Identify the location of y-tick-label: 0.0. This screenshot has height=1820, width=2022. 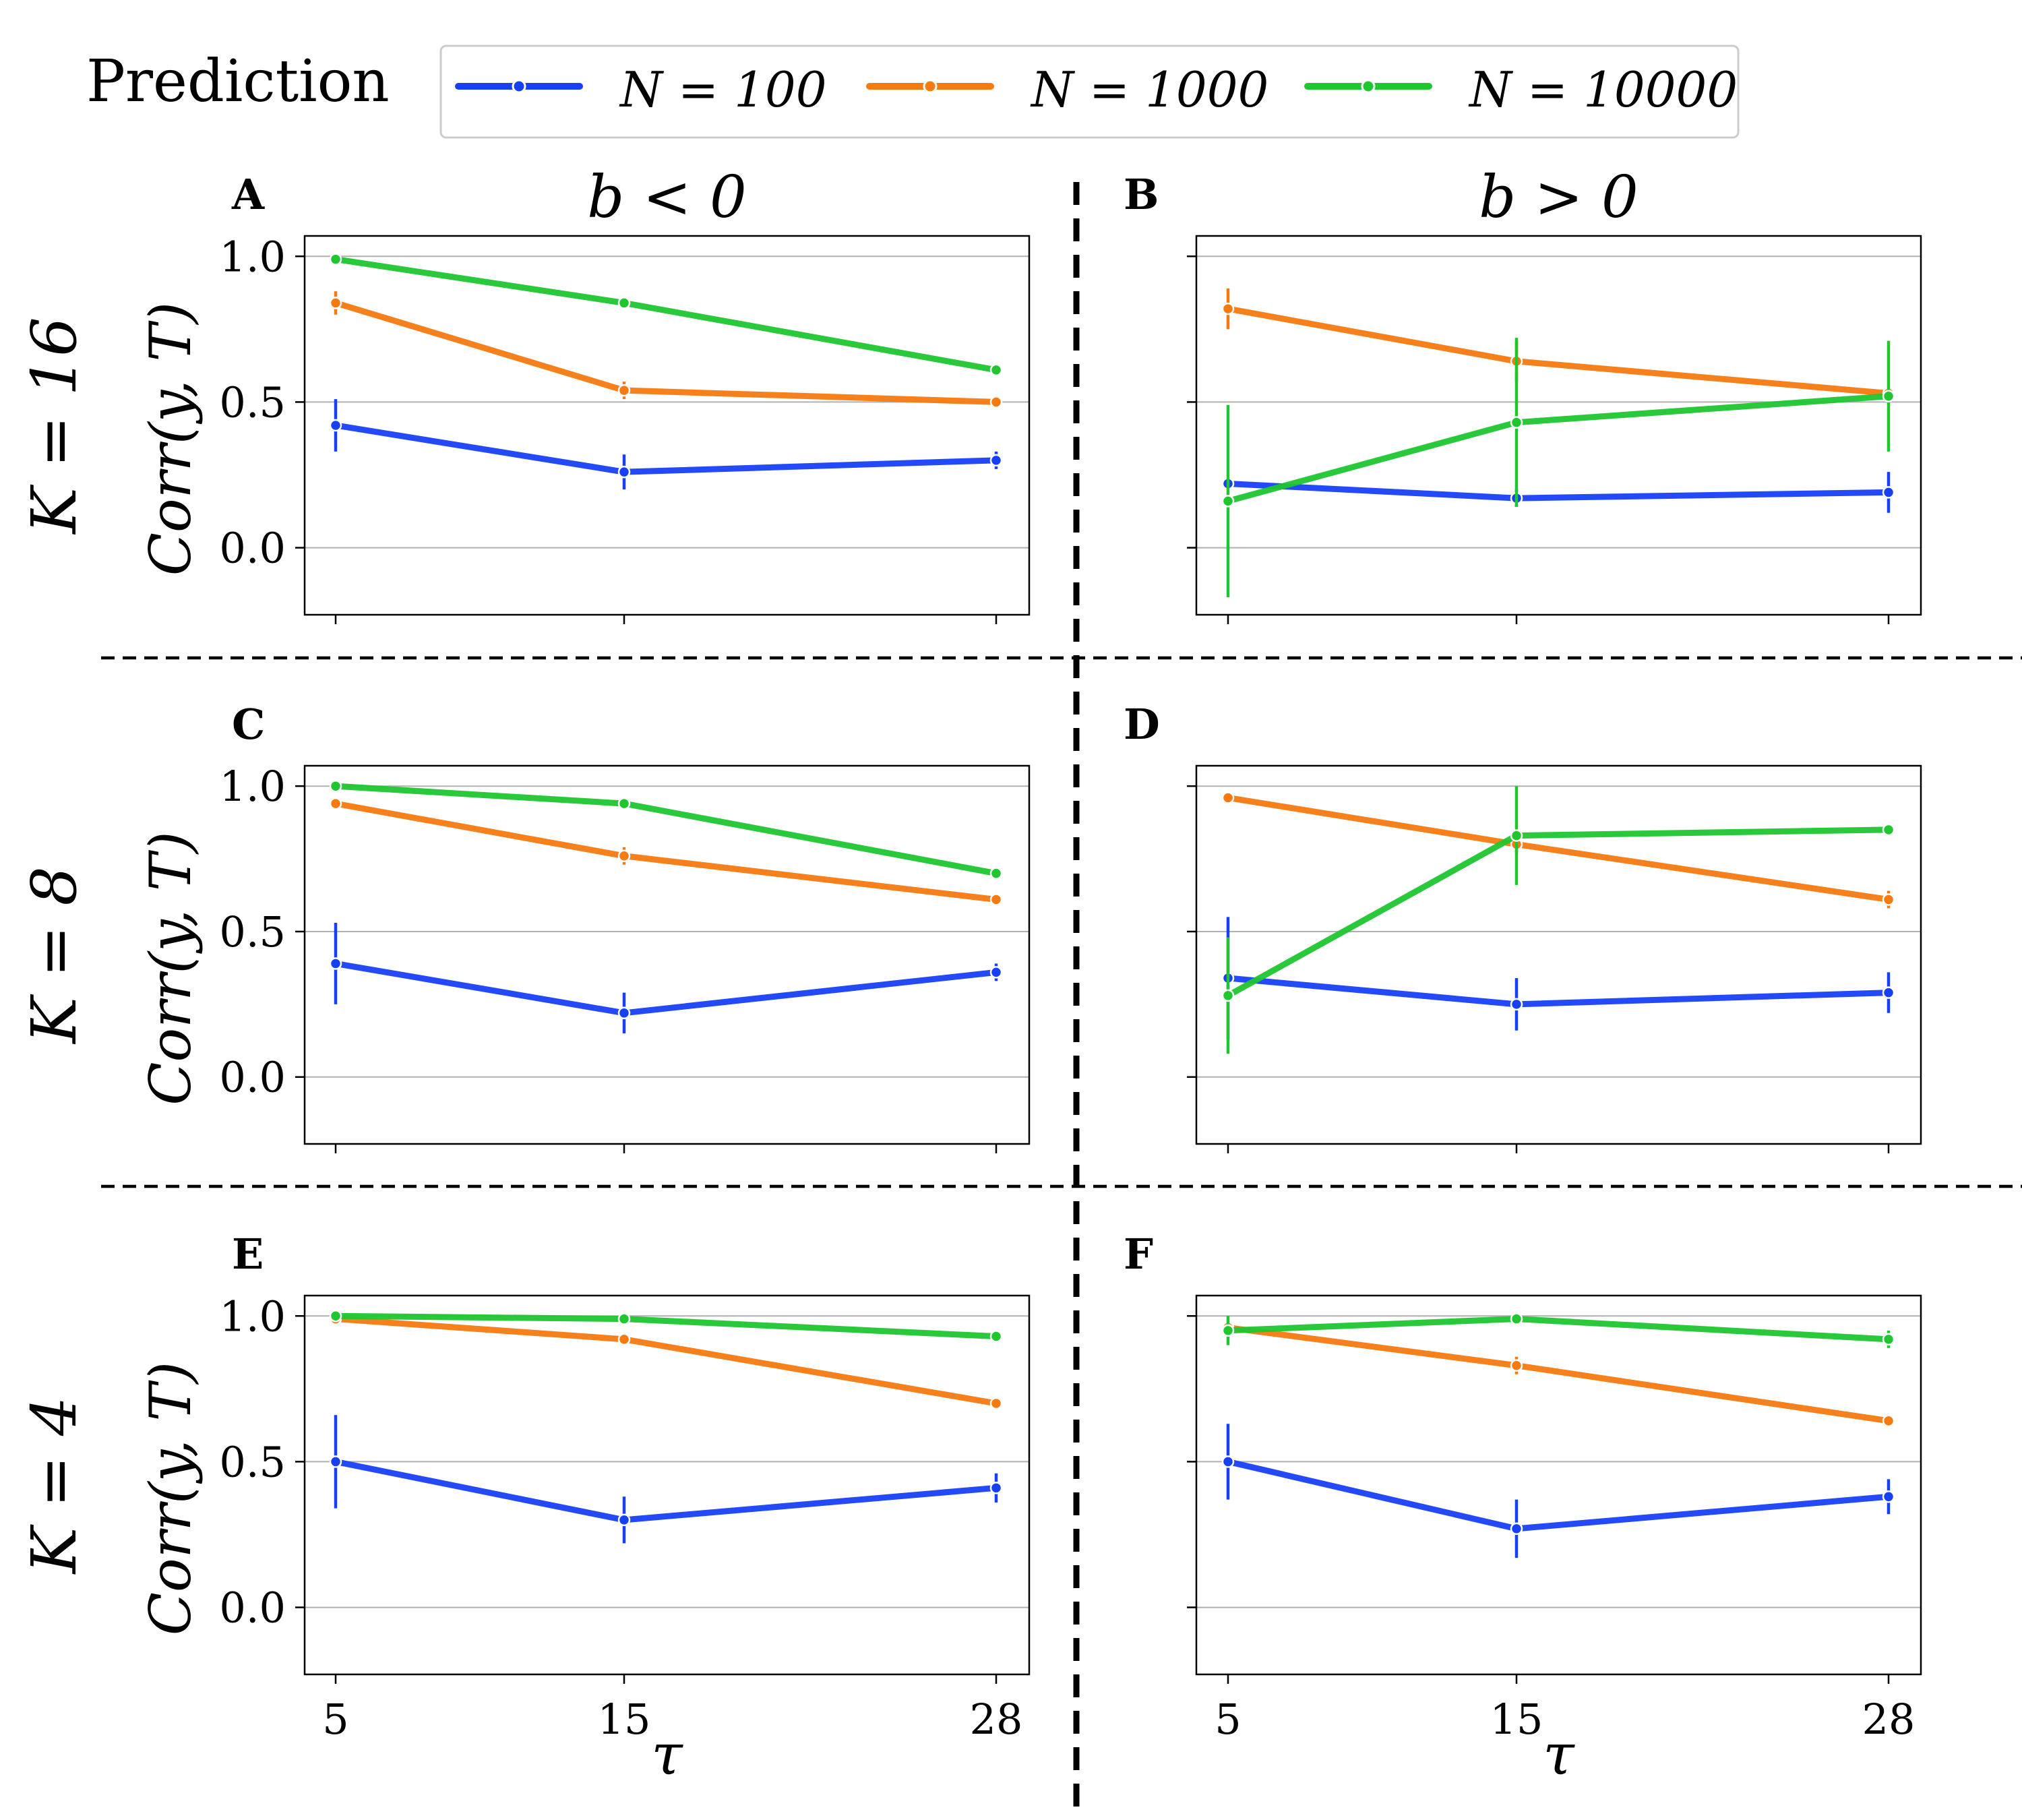
(252, 1608).